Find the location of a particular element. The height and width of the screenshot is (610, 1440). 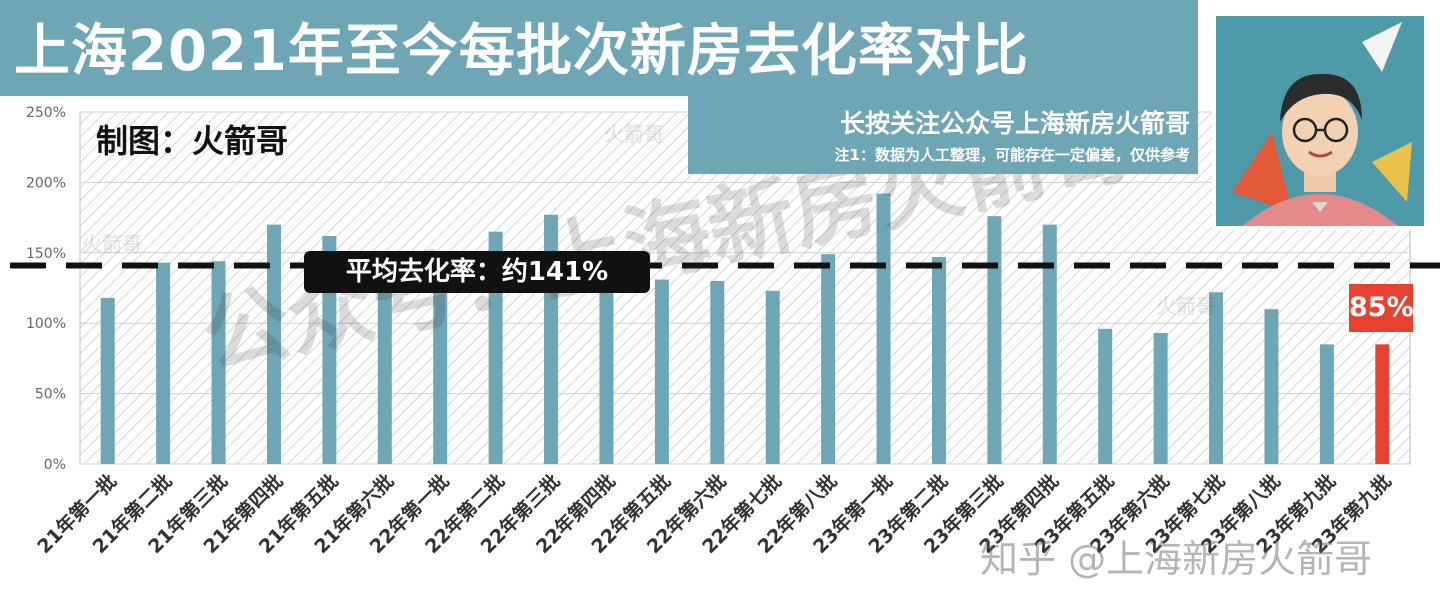

title-banner: 上海2021年至今每批次新房去化率对比 is located at coordinates (599, 48).